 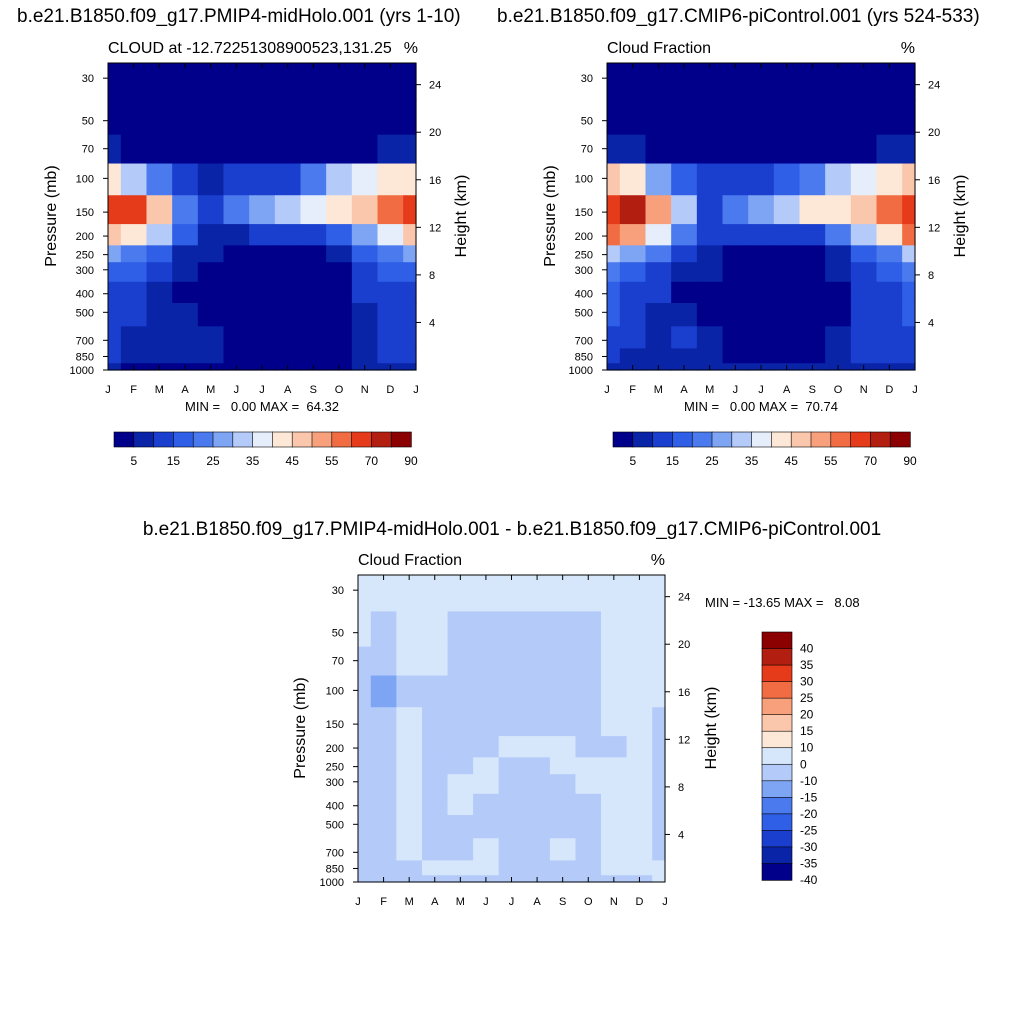 What do you see at coordinates (410, 560) in the screenshot?
I see `panel-3-title-left: Cloud Fraction` at bounding box center [410, 560].